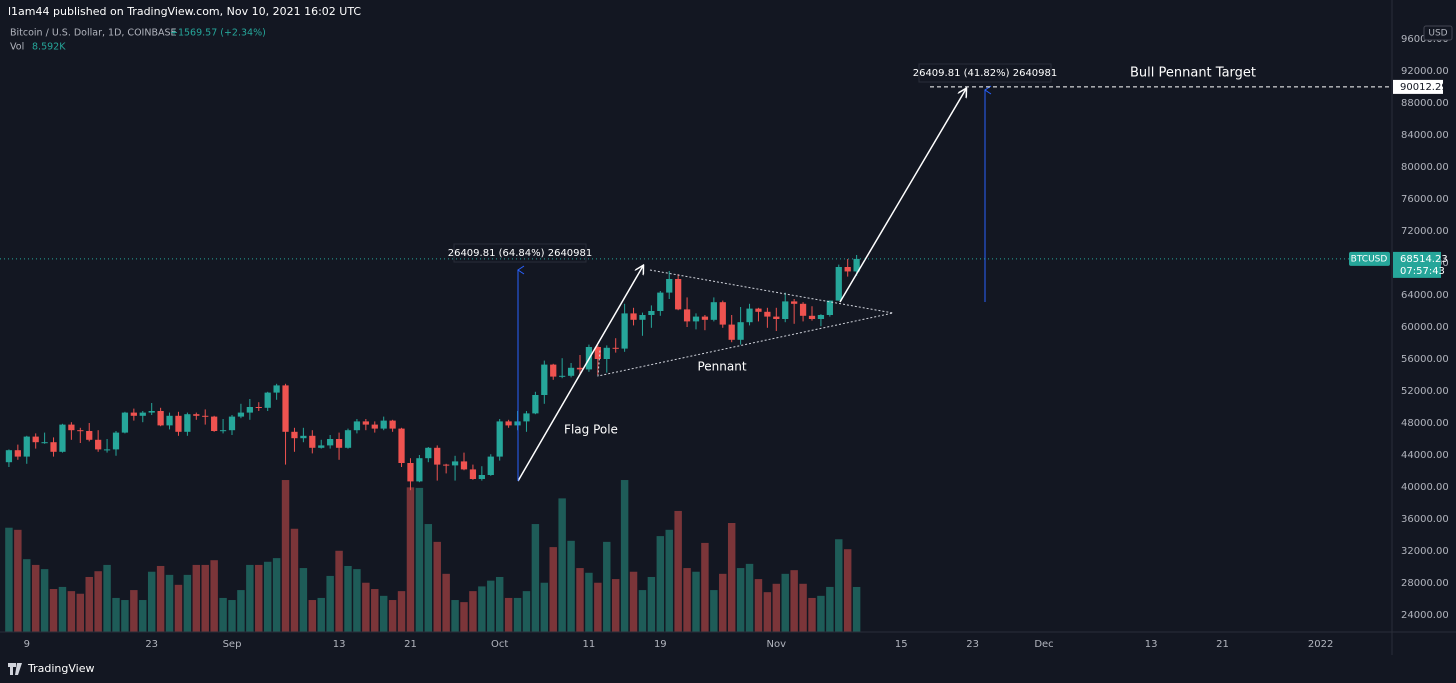 The image size is (1456, 683). I want to click on y-tick-label: 48000.00, so click(1425, 423).